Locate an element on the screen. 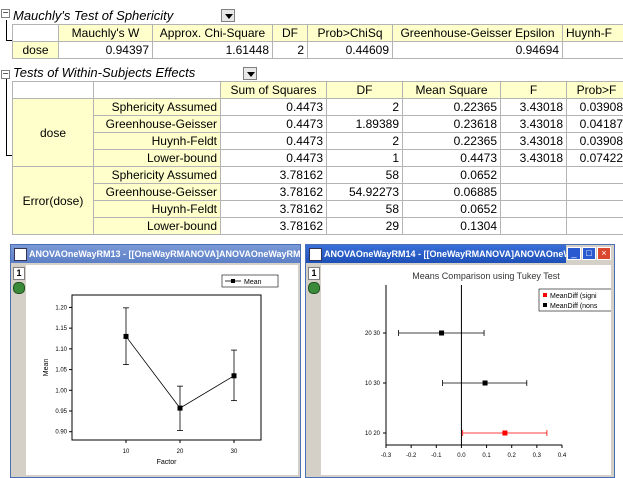  within-dropdown-button is located at coordinates (250, 73).